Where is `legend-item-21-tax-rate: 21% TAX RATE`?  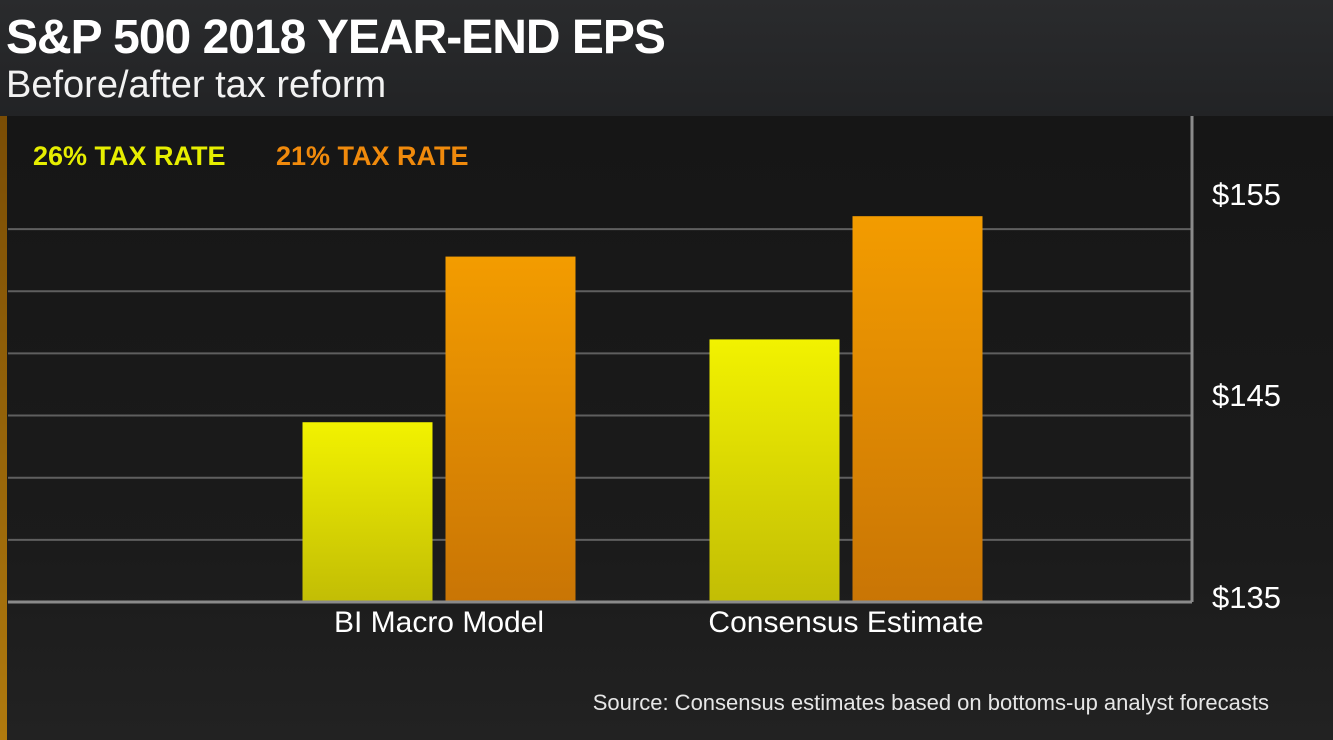 legend-item-21-tax-rate: 21% TAX RATE is located at coordinates (372, 156).